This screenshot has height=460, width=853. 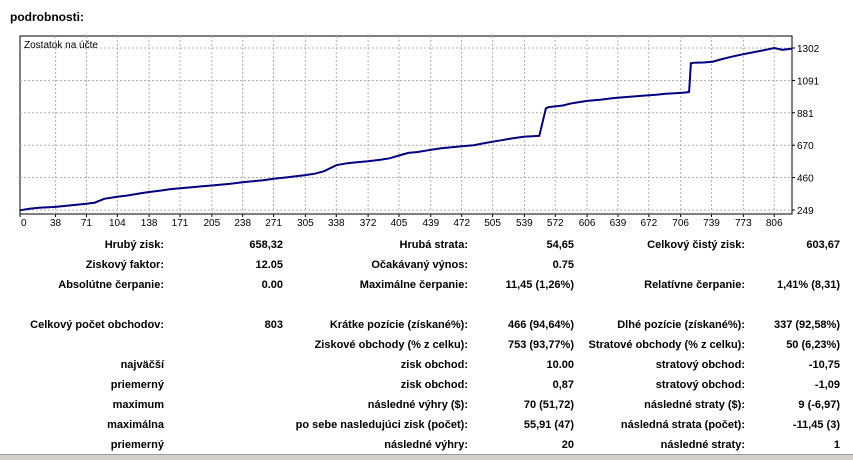 What do you see at coordinates (555, 223) in the screenshot?
I see `x-tick-label: 572` at bounding box center [555, 223].